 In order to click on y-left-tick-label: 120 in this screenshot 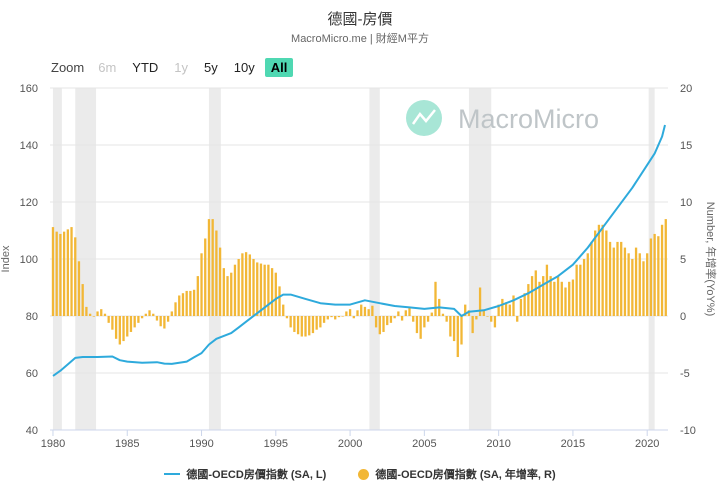, I will do `click(29, 203)`.